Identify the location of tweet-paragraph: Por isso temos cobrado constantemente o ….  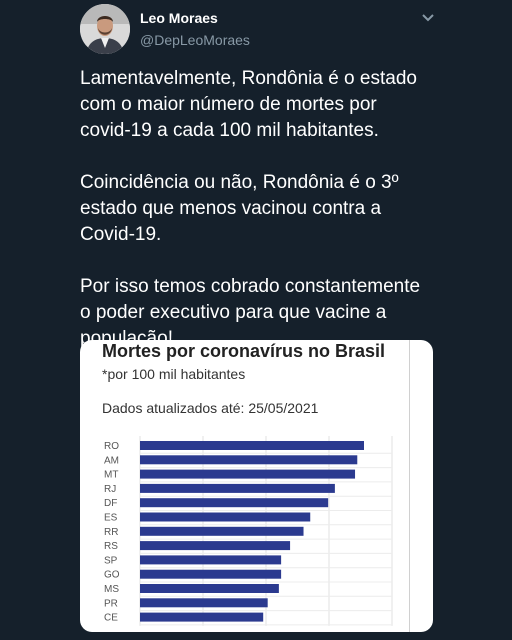
(250, 312).